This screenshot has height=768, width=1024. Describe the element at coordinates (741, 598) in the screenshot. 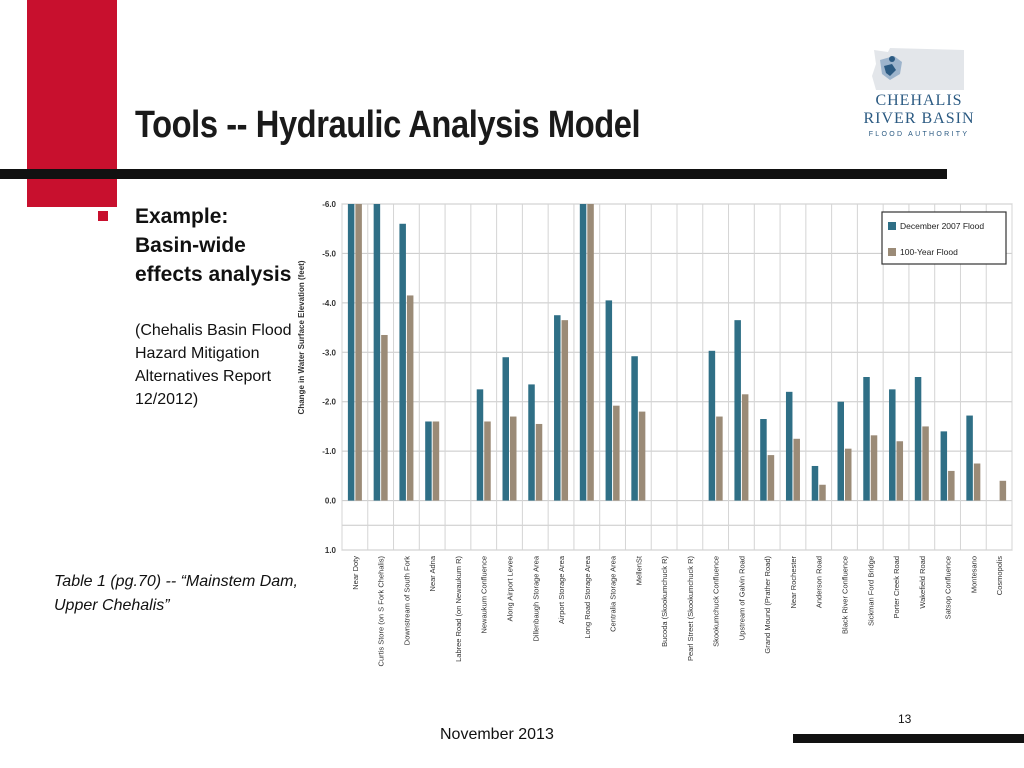

I see `x-category-label: Upstream of Galvin Road` at that location.